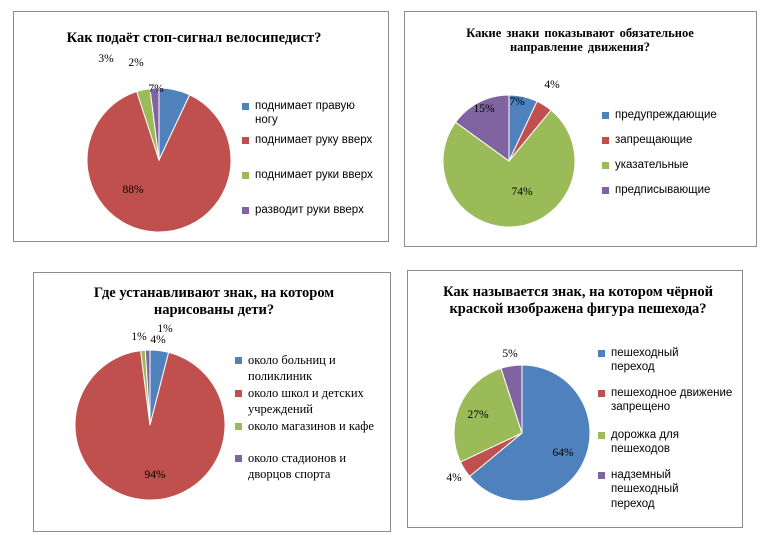  Describe the element at coordinates (663, 190) in the screenshot. I see `legend-label: предписывающие` at that location.